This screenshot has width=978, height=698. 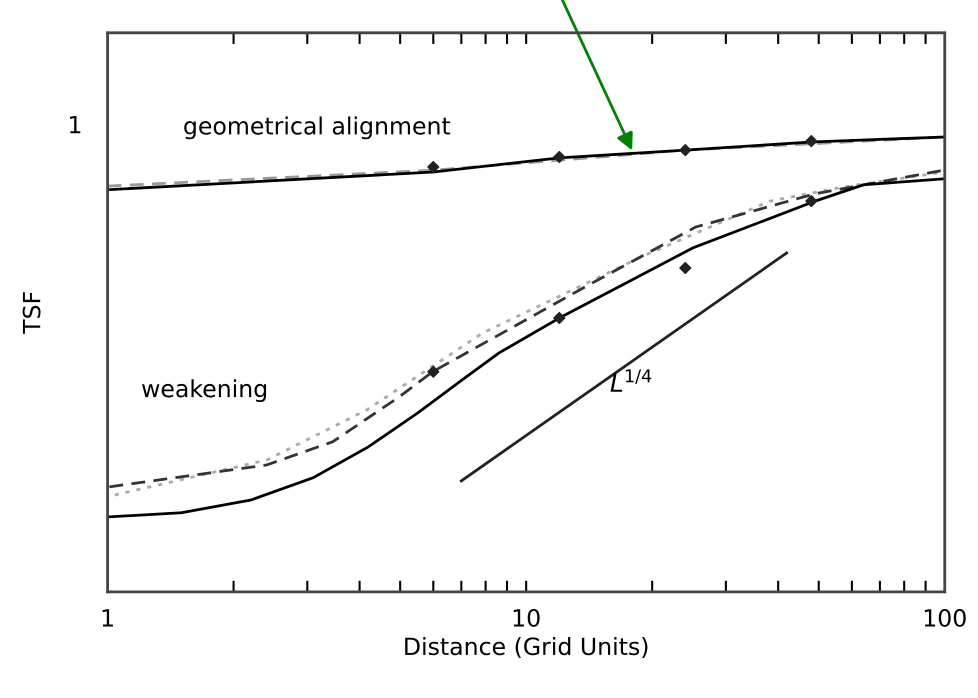 What do you see at coordinates (527, 617) in the screenshot?
I see `x-tick-label: 10` at bounding box center [527, 617].